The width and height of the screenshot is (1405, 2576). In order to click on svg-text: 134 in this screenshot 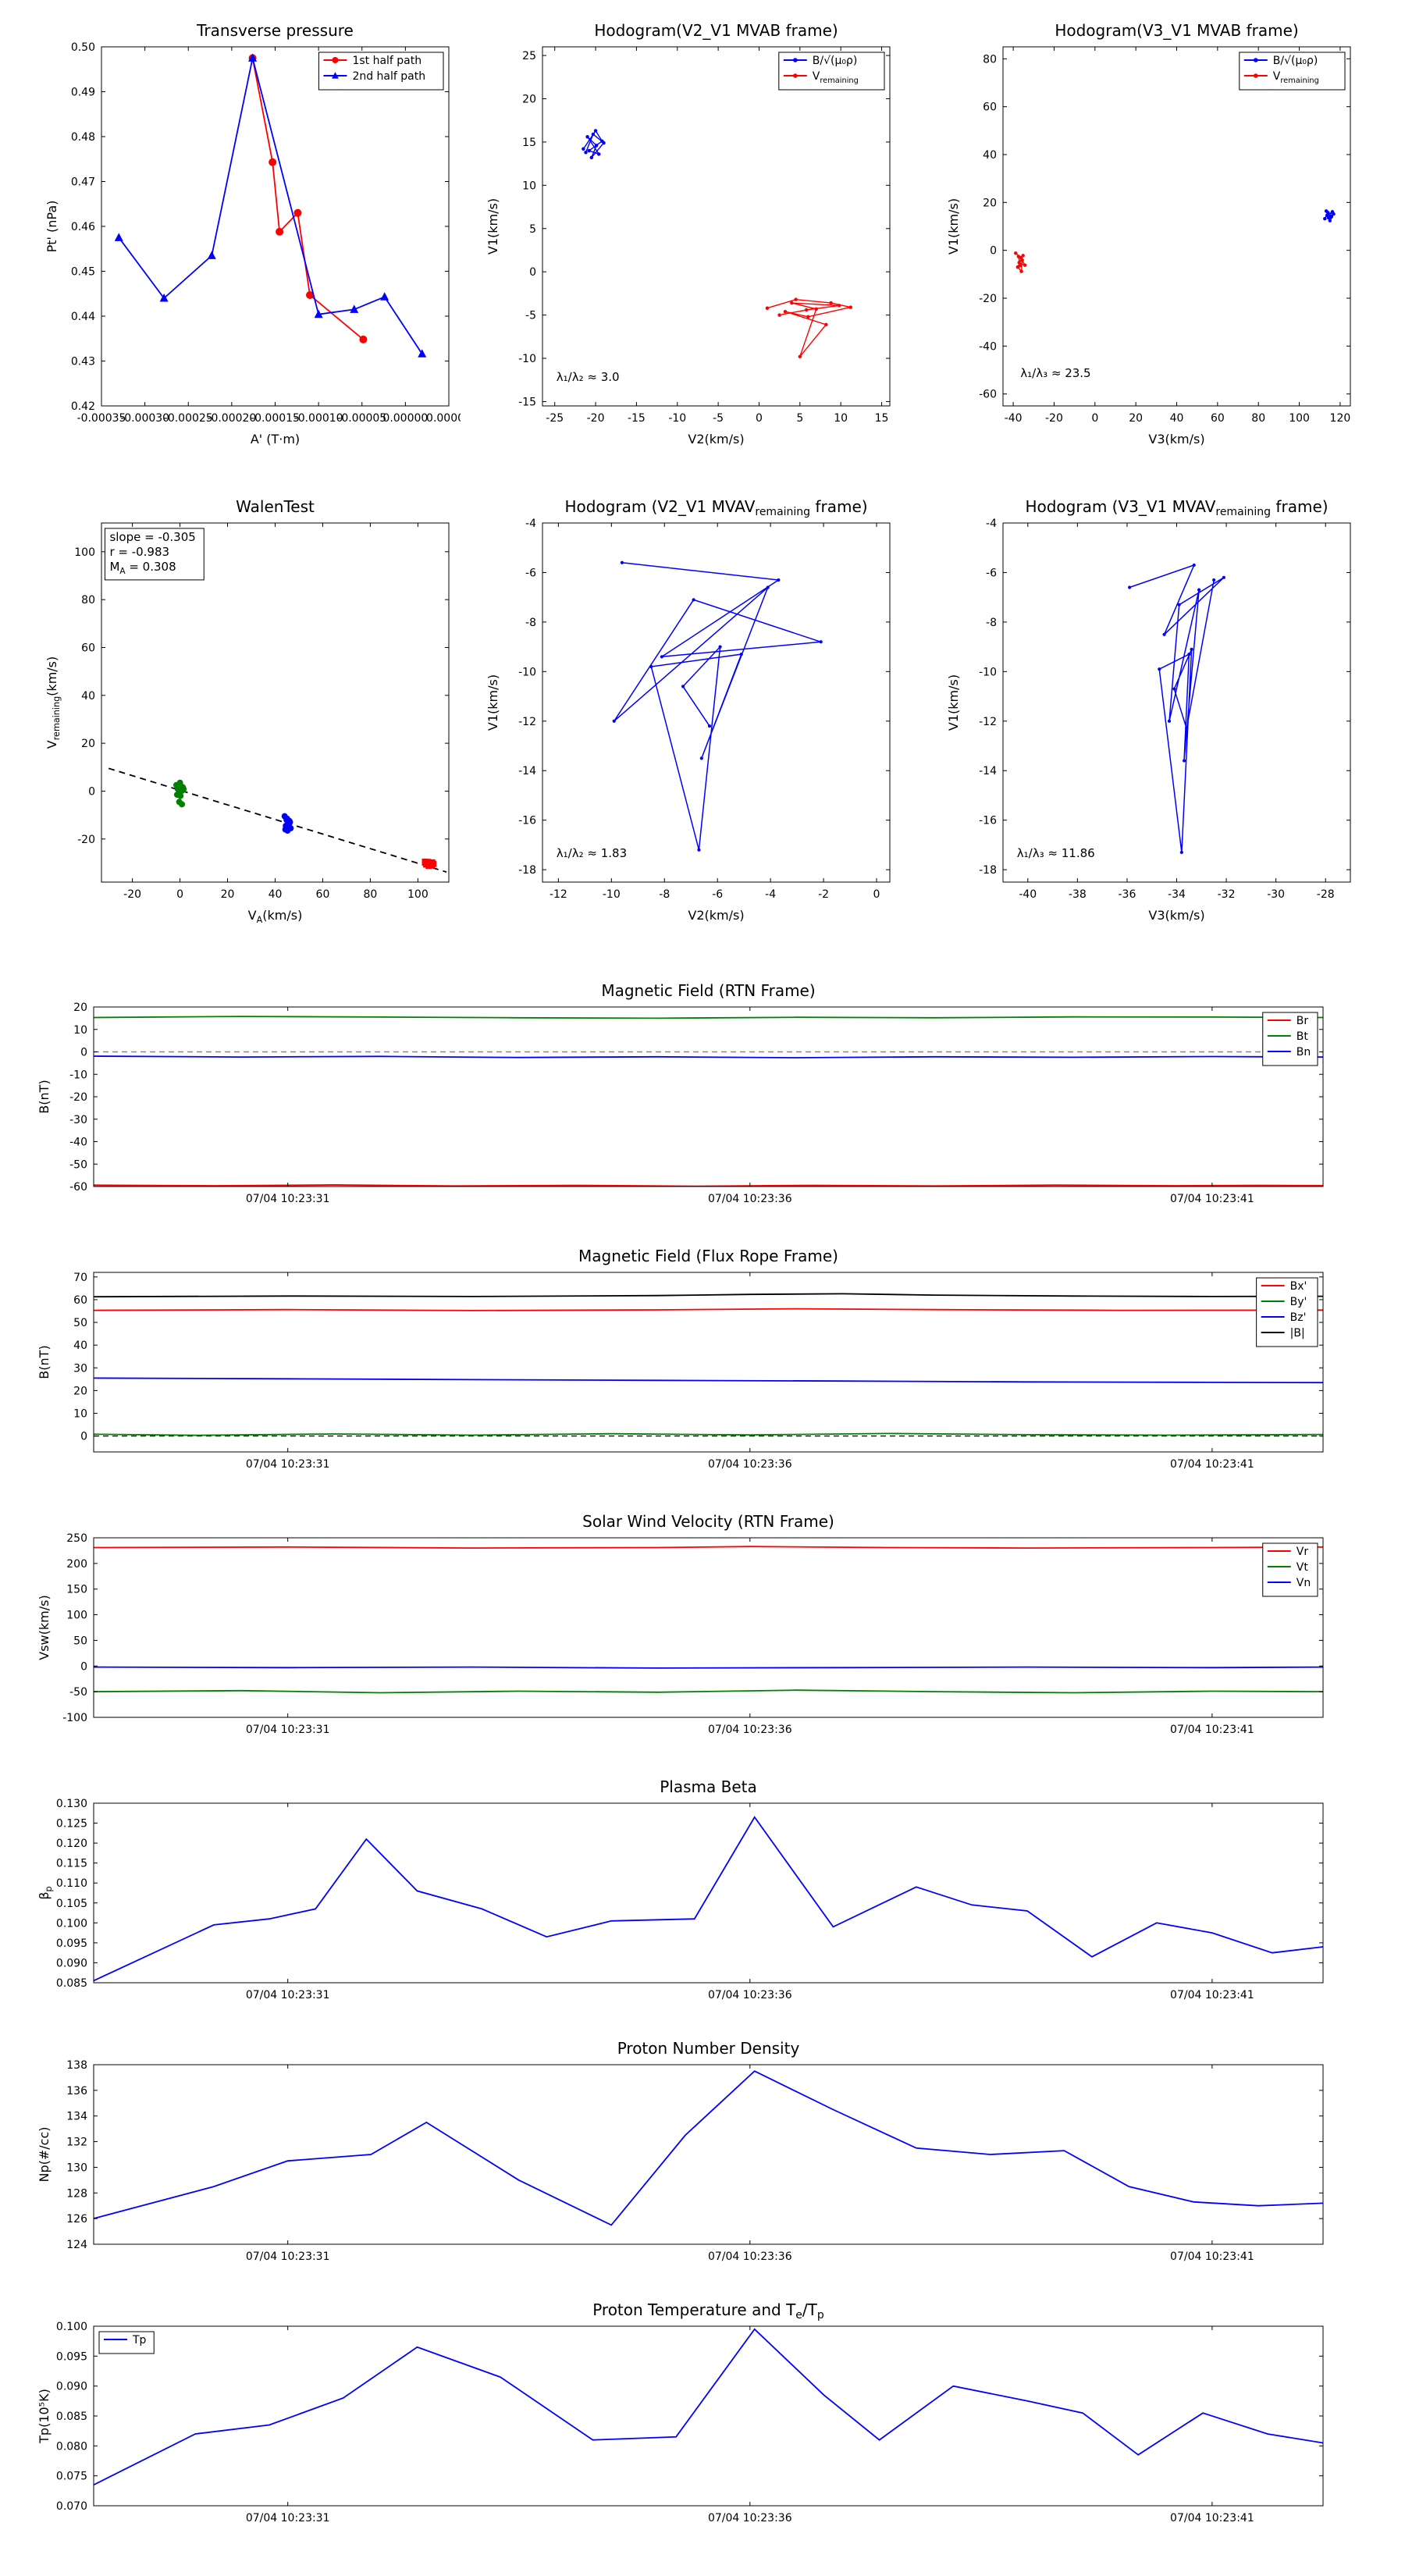, I will do `click(76, 2117)`.